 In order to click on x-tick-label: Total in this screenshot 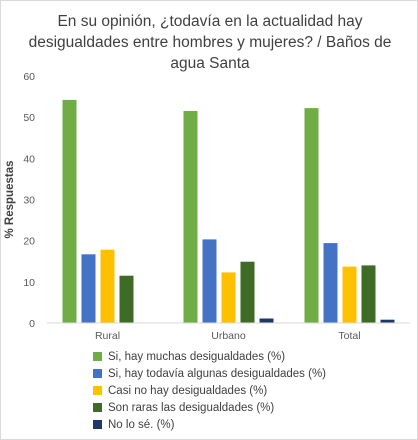, I will do `click(349, 336)`.